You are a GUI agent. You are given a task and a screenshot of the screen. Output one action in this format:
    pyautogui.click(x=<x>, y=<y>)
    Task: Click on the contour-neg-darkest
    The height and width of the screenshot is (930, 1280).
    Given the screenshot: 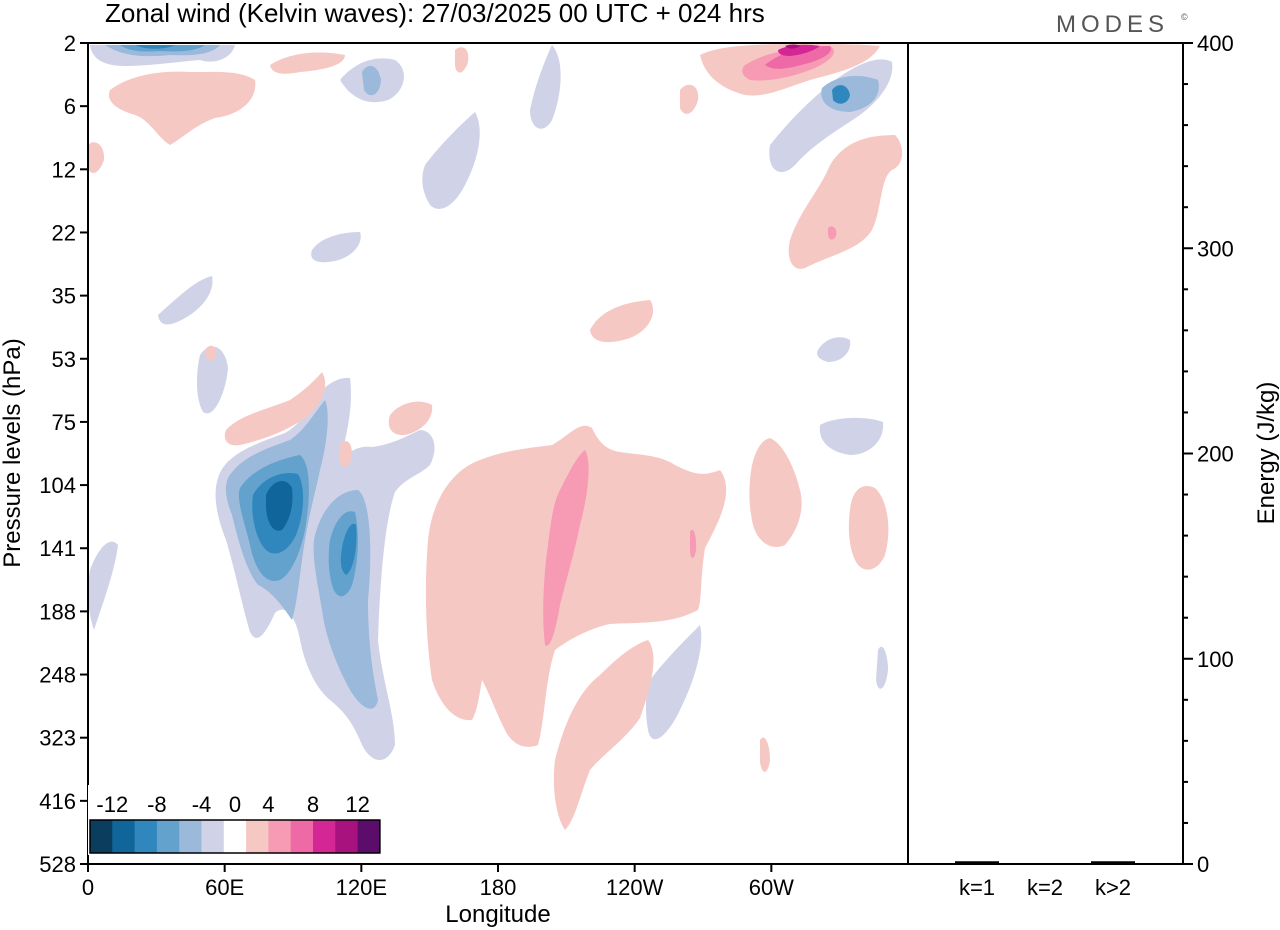 What is the action you would take?
    pyautogui.click(x=279, y=505)
    